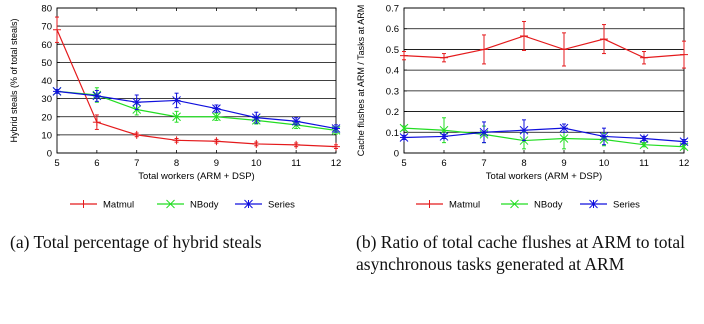  What do you see at coordinates (392, 50) in the screenshot?
I see `y-tick-label: 0.5` at bounding box center [392, 50].